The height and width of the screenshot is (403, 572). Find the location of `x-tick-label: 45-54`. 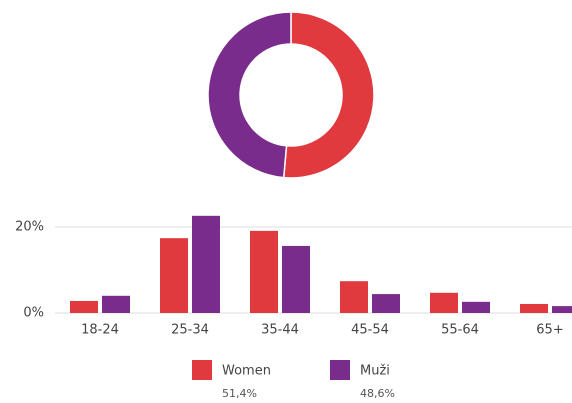

x-tick-label: 45-54 is located at coordinates (370, 330).